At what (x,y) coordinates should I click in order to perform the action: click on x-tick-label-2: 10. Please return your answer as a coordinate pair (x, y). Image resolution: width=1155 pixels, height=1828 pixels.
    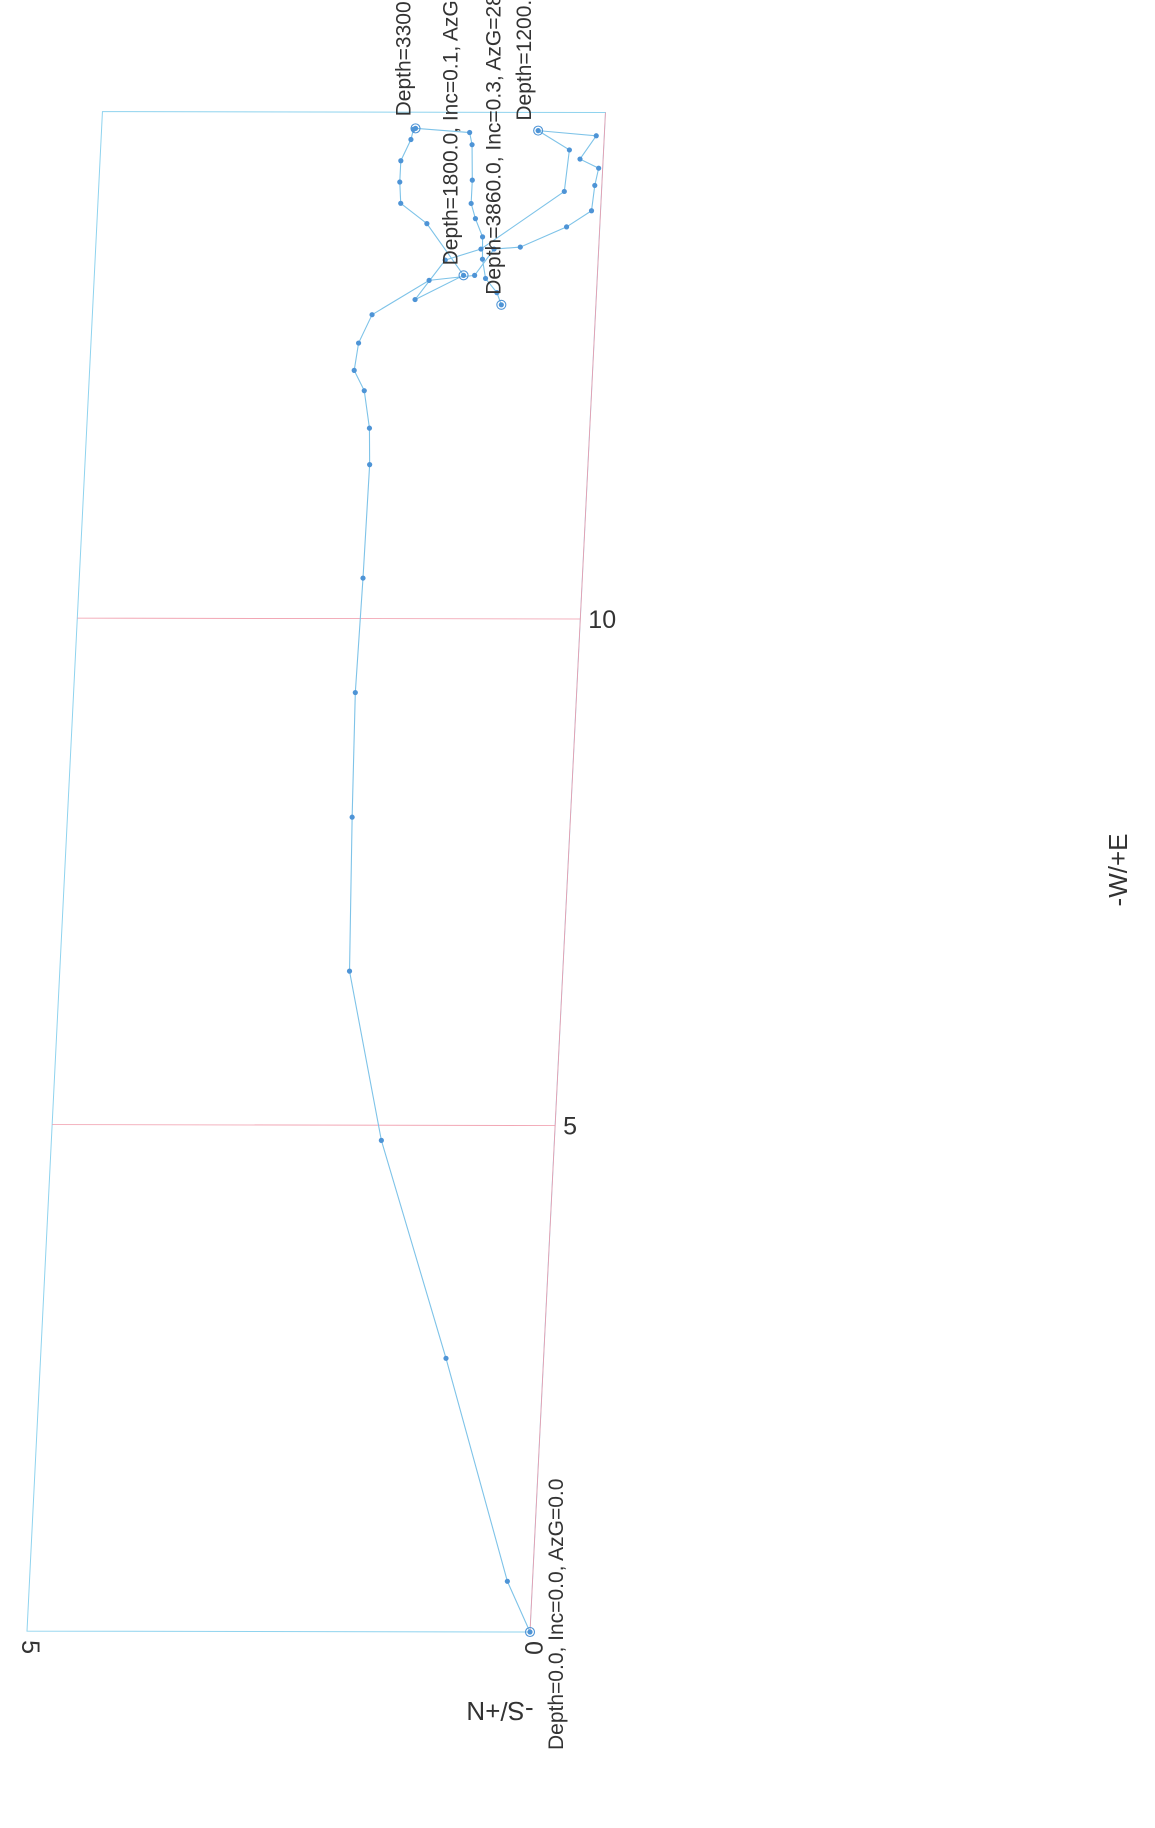
    Looking at the image, I should click on (602, 620).